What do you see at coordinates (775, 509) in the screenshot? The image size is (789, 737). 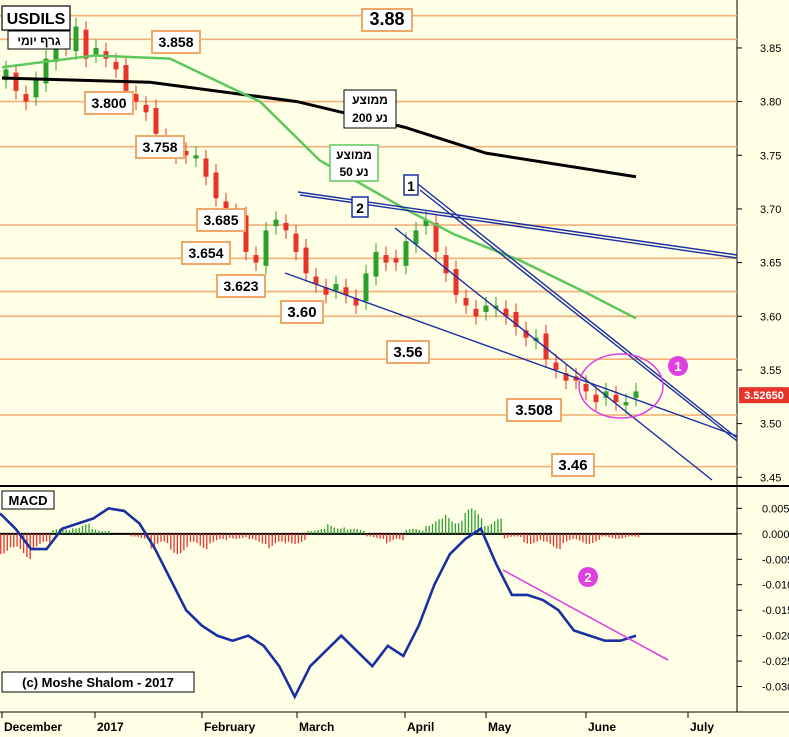 I see `macd-y-tick-label: 0.005` at bounding box center [775, 509].